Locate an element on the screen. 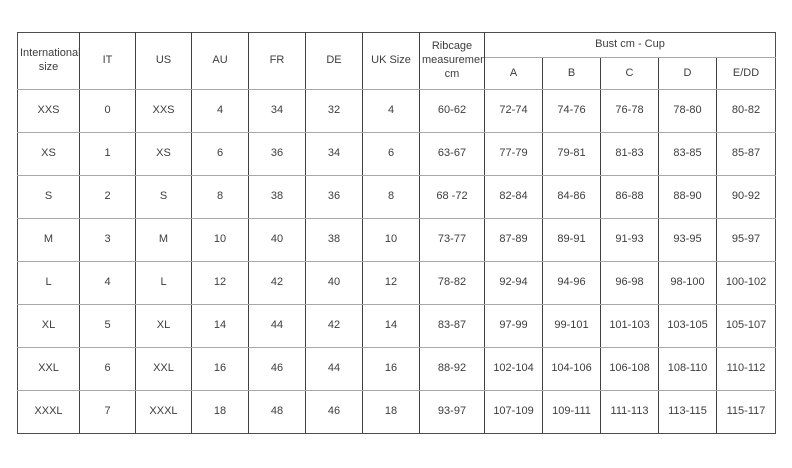  size-value-cell: 84-86 is located at coordinates (571, 197).